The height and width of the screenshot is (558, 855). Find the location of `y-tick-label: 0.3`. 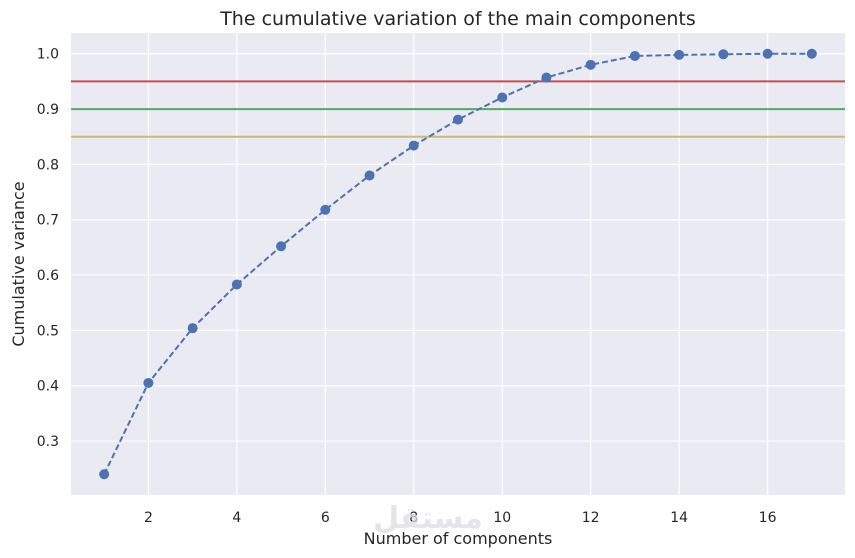

y-tick-label: 0.3 is located at coordinates (48, 442).